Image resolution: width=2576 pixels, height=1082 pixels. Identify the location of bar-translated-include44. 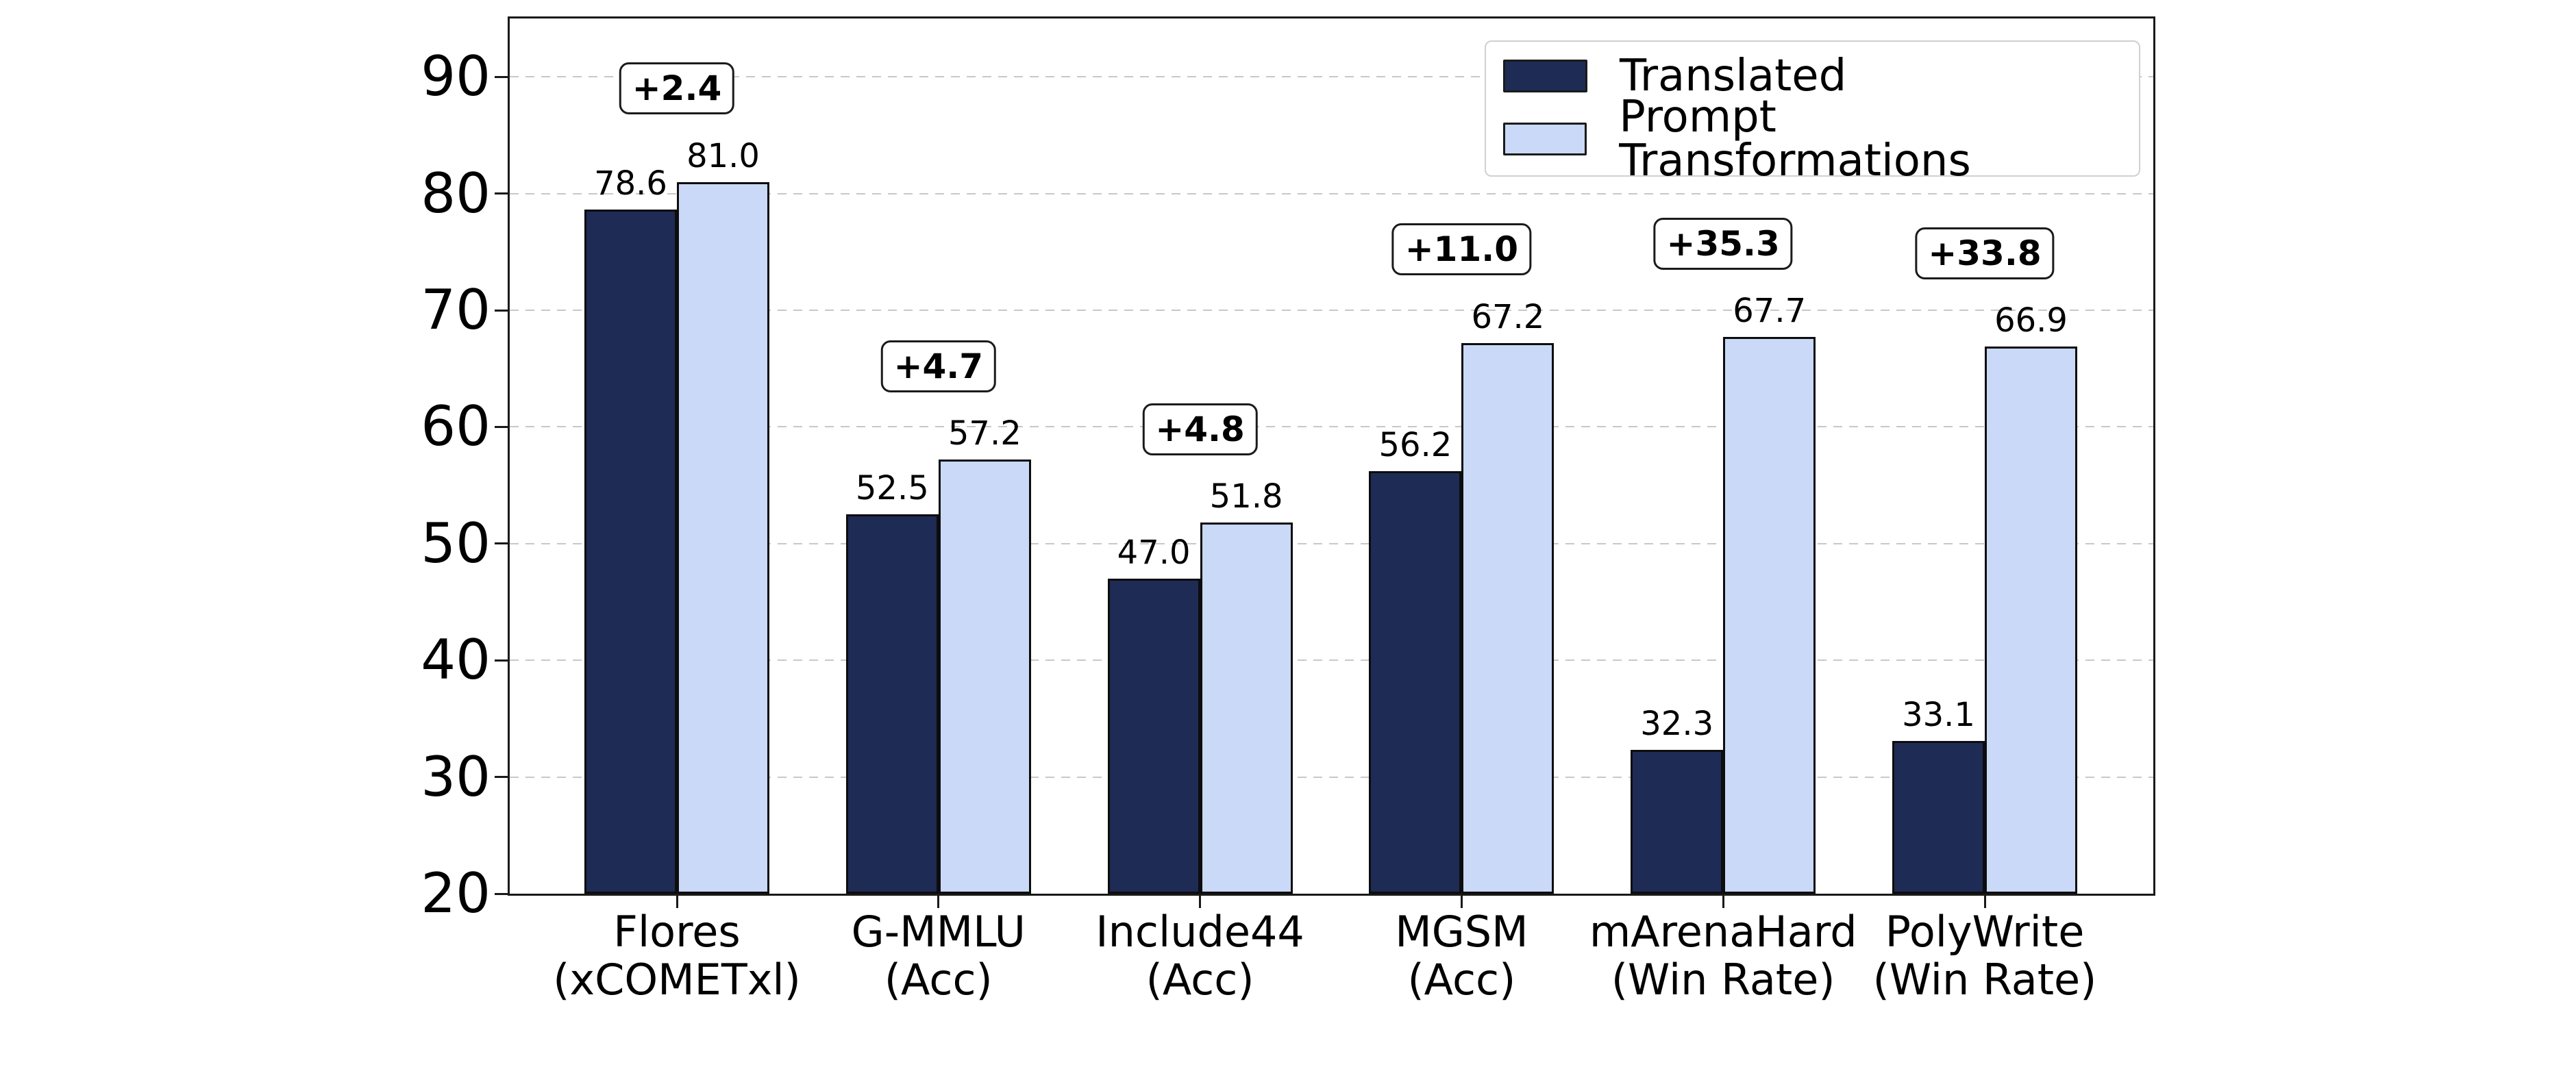
(1153, 736).